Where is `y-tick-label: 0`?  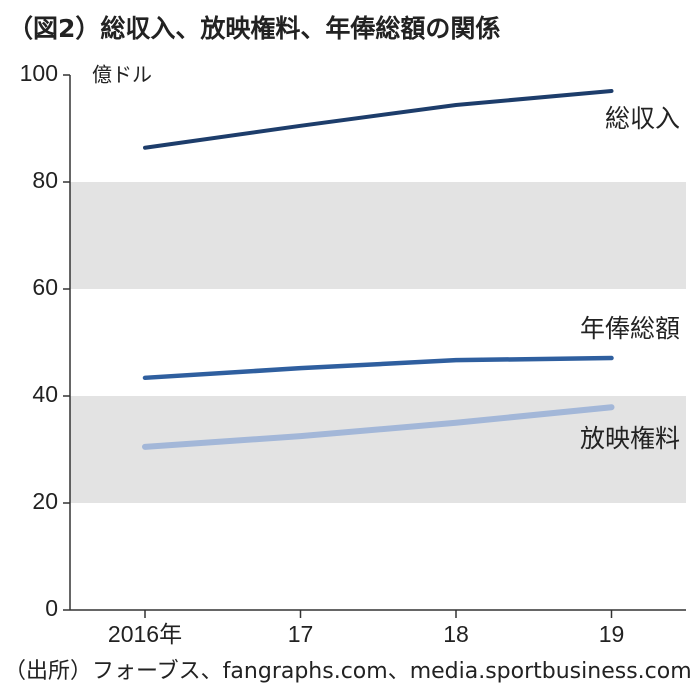
y-tick-label: 0 is located at coordinates (51, 608).